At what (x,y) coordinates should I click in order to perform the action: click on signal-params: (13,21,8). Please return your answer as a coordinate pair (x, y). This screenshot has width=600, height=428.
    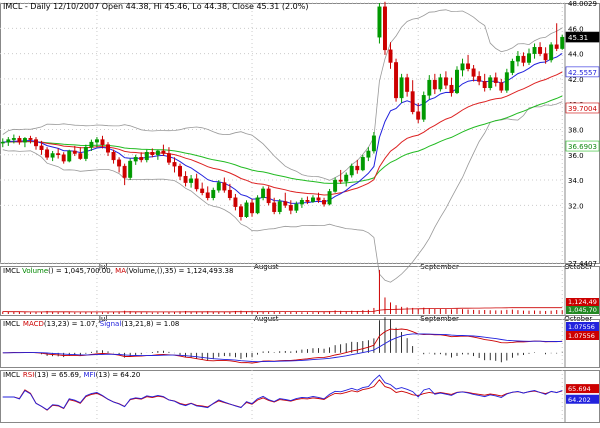
    Looking at the image, I should click on (137, 324).